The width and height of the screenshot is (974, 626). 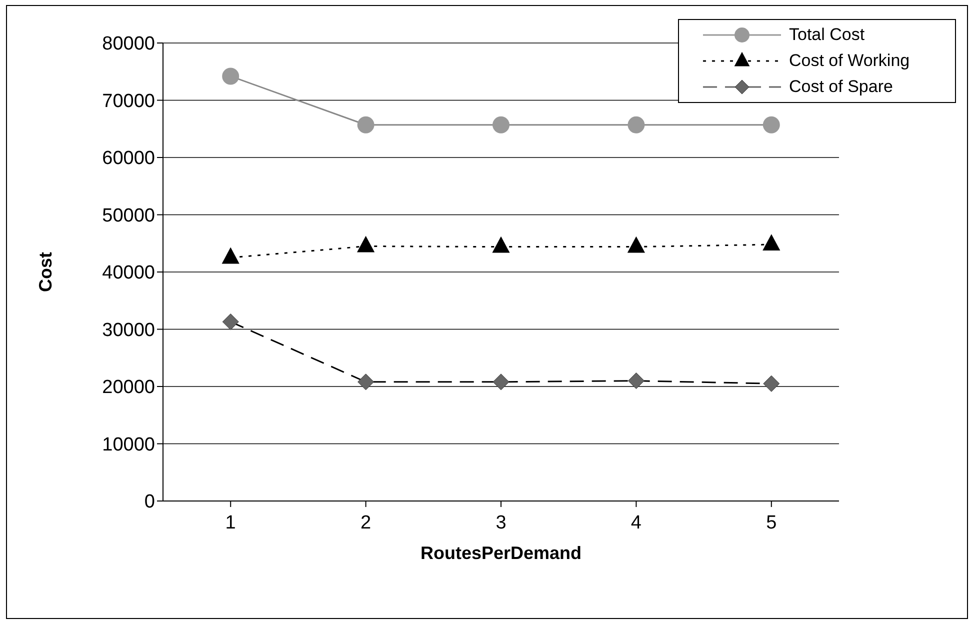 I want to click on y-tick-label: 80000, so click(x=128, y=44).